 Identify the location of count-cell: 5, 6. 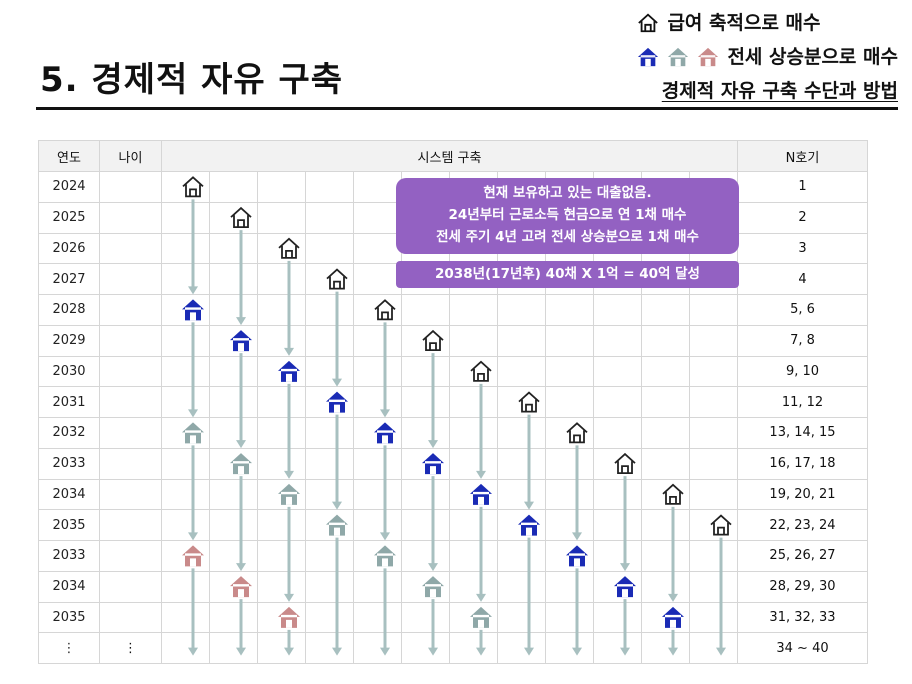
(802, 310).